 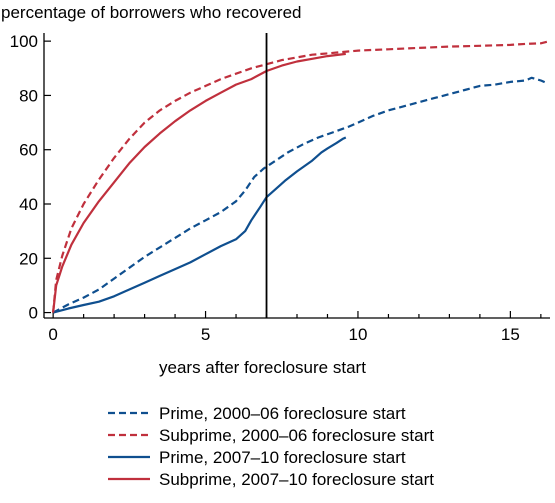 What do you see at coordinates (151, 12) in the screenshot?
I see `y-axis-label: percentage of borrowers who recovered` at bounding box center [151, 12].